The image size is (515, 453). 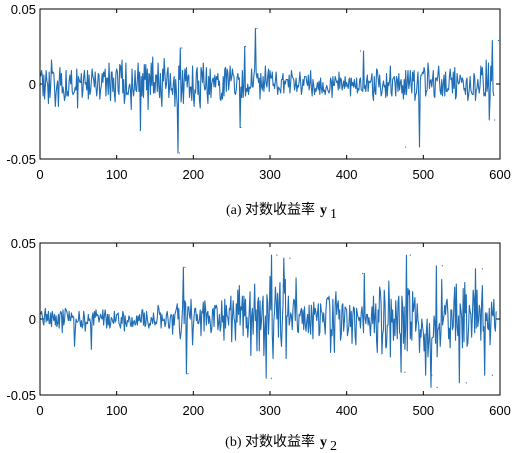 I want to click on caption-b-subscript: 2, so click(x=333, y=446).